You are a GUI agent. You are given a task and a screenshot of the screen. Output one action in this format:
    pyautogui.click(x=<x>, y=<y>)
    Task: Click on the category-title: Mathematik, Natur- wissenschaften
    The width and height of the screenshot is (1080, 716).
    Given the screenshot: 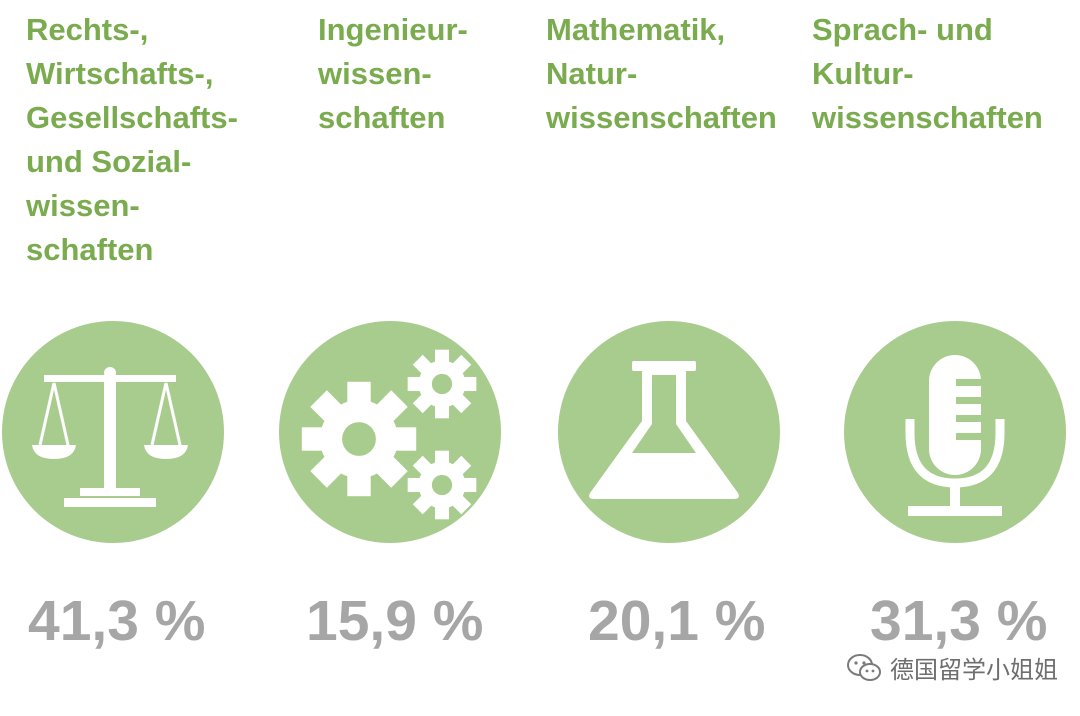 What is the action you would take?
    pyautogui.click(x=661, y=73)
    